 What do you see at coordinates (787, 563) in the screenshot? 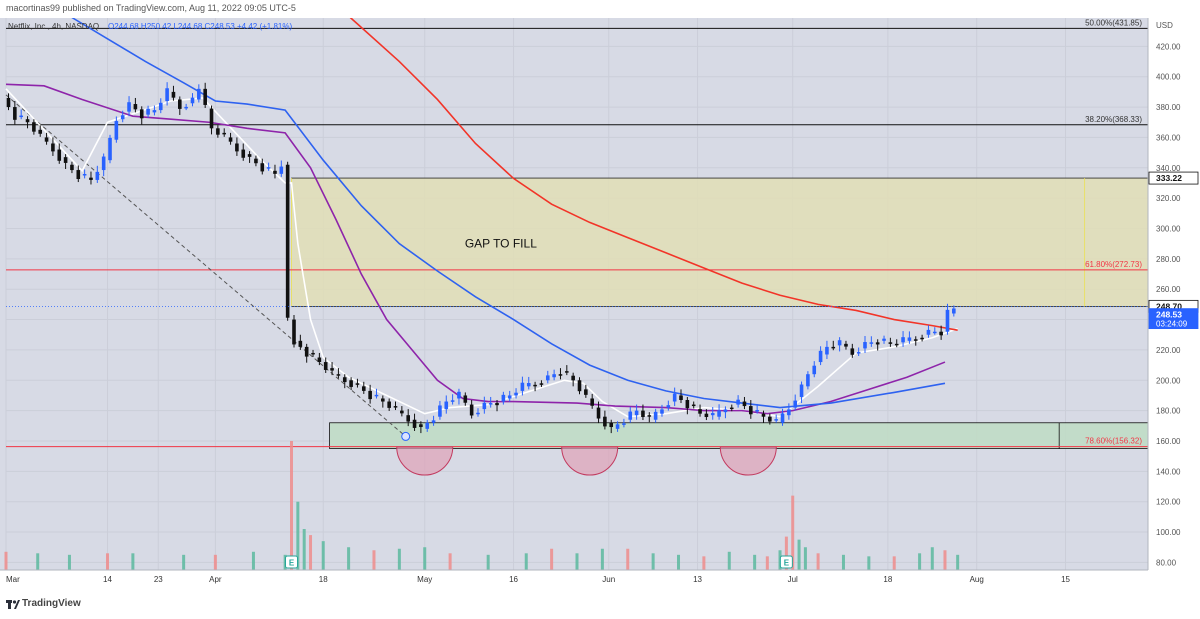
I see `earnings-marker-label: E` at bounding box center [787, 563].